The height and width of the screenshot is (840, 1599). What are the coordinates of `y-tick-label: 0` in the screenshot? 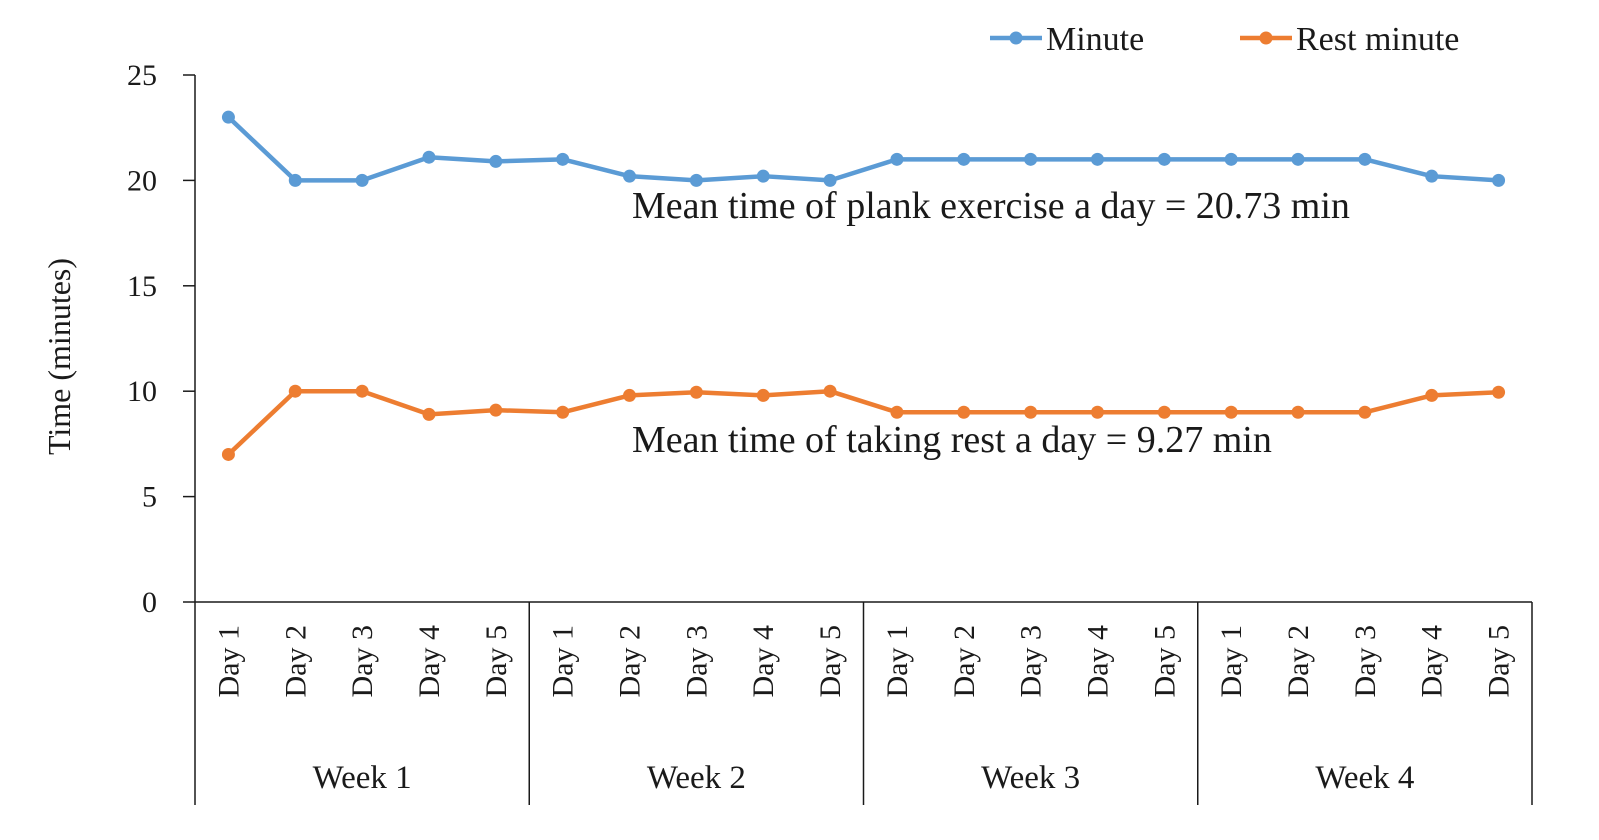 It's located at (149, 602).